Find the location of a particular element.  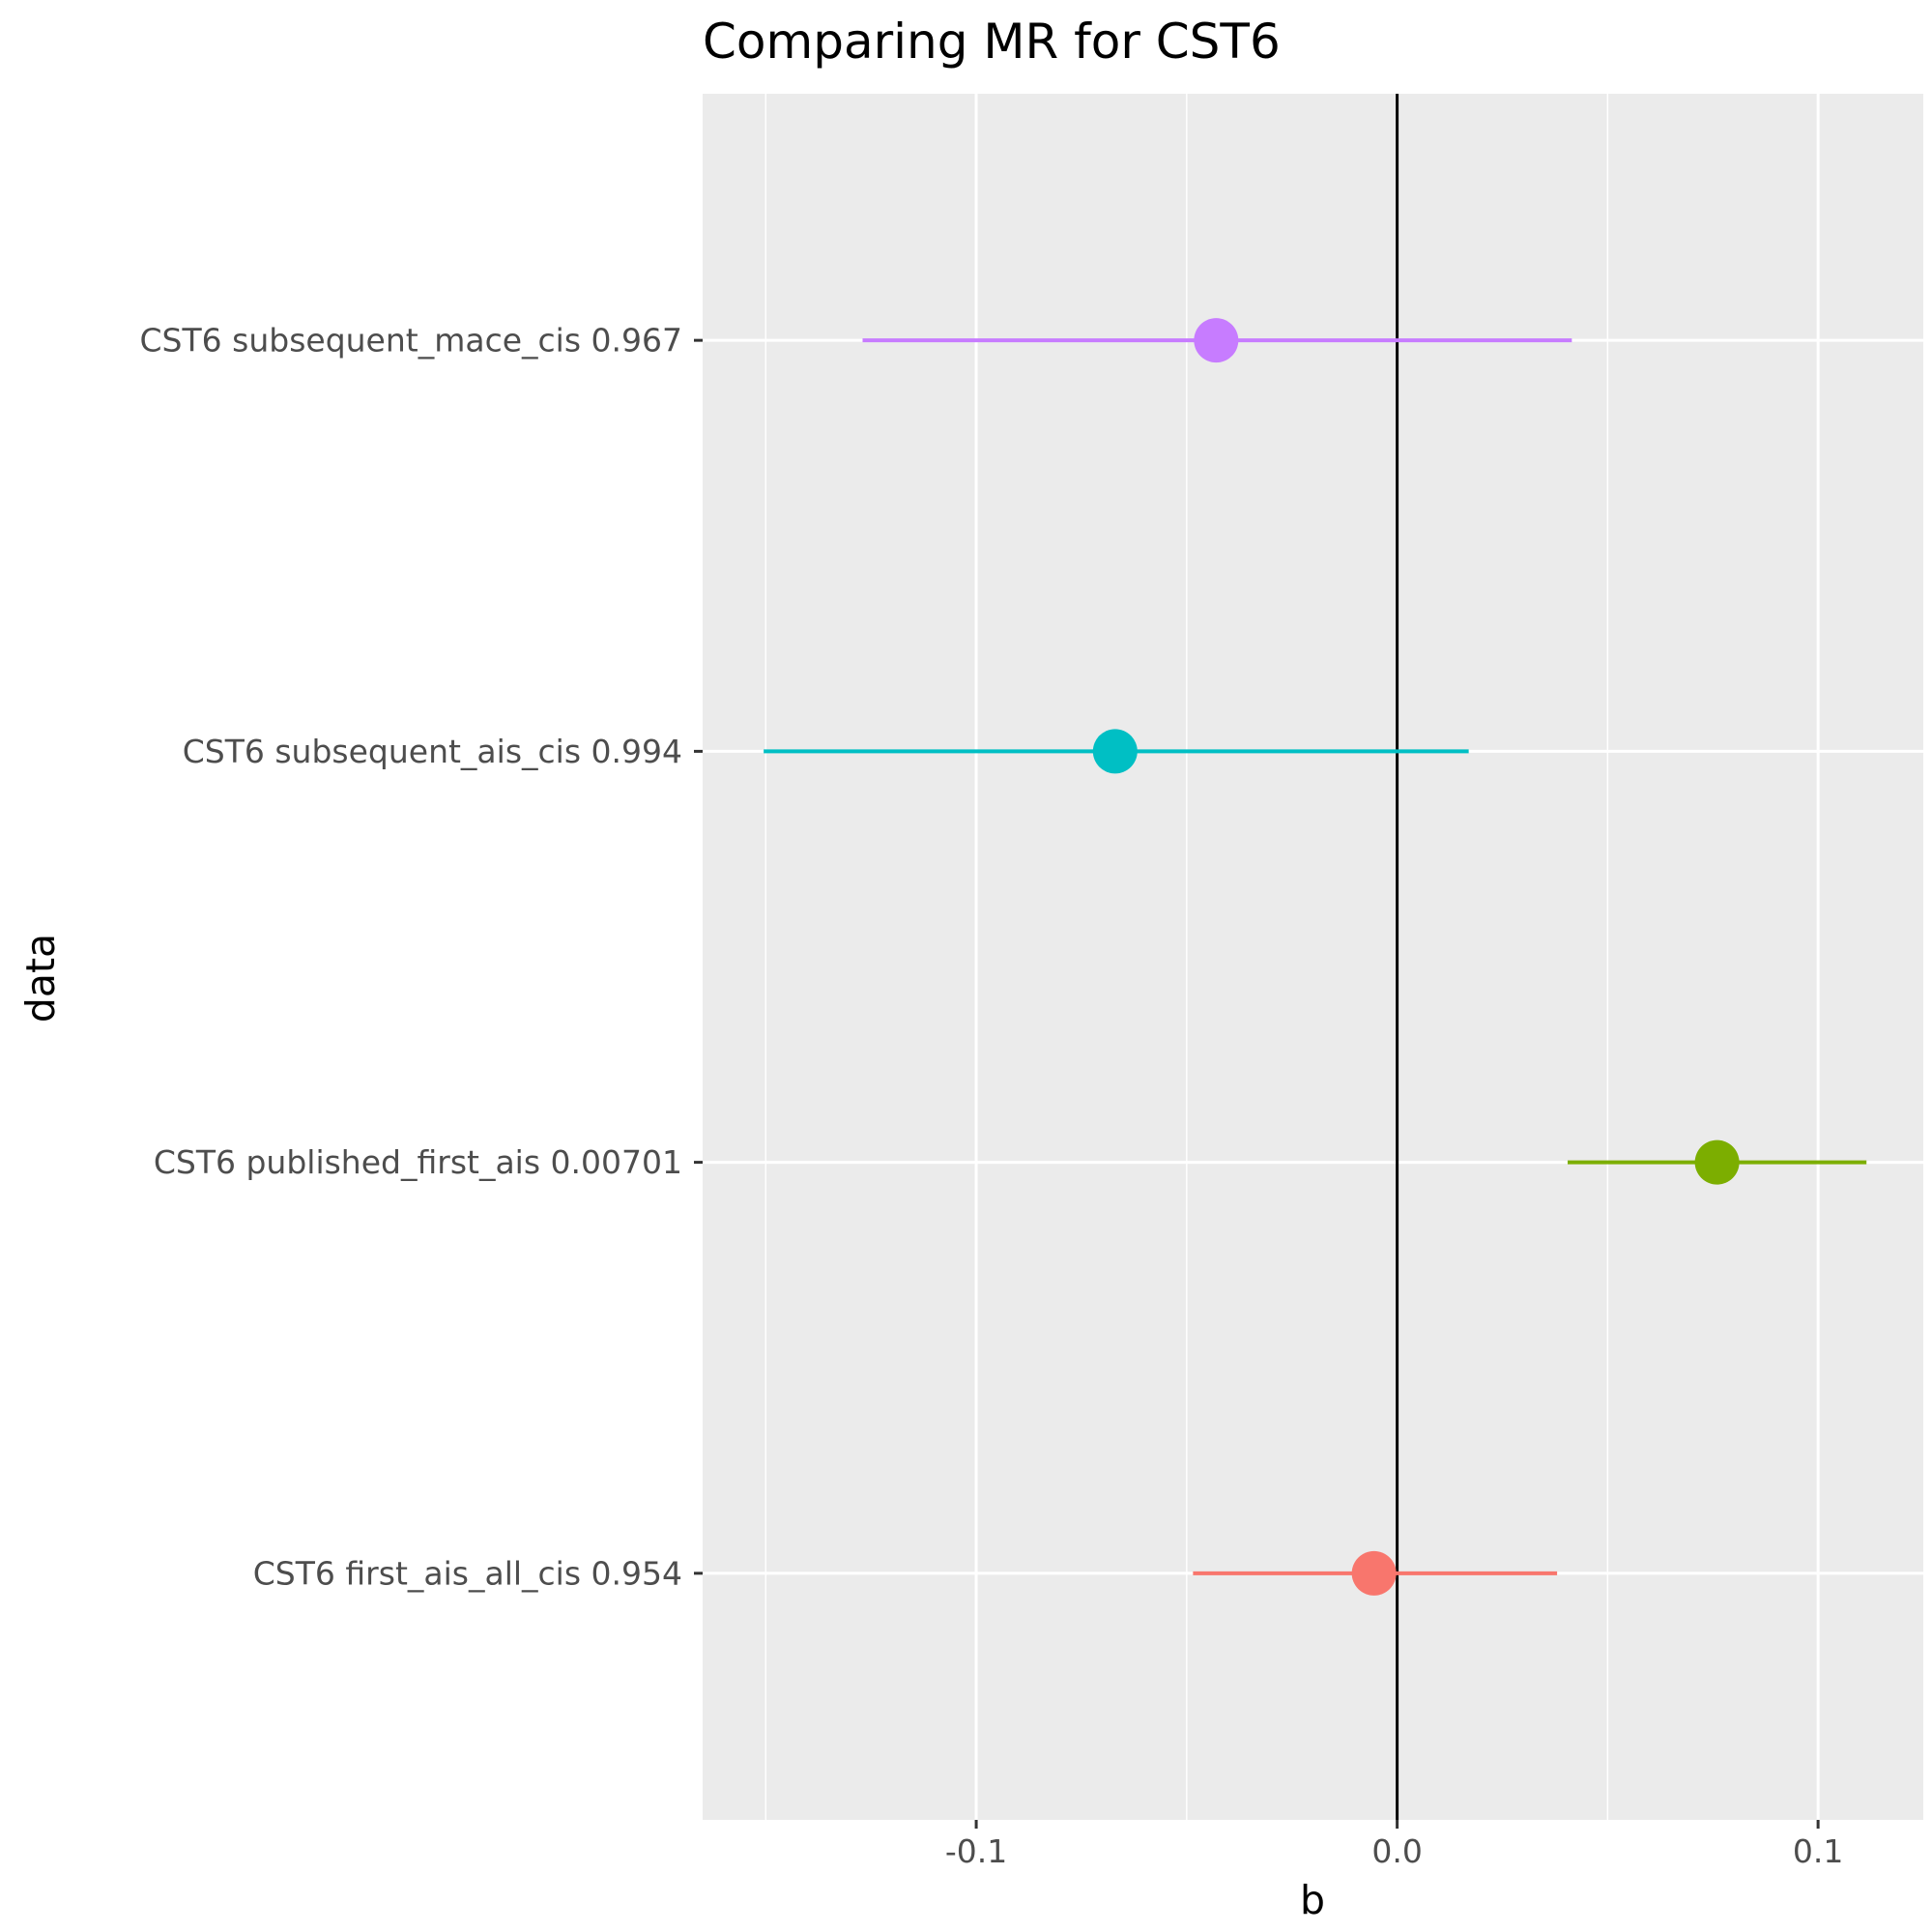

x-tick-label: 0.0 is located at coordinates (1396, 1851).